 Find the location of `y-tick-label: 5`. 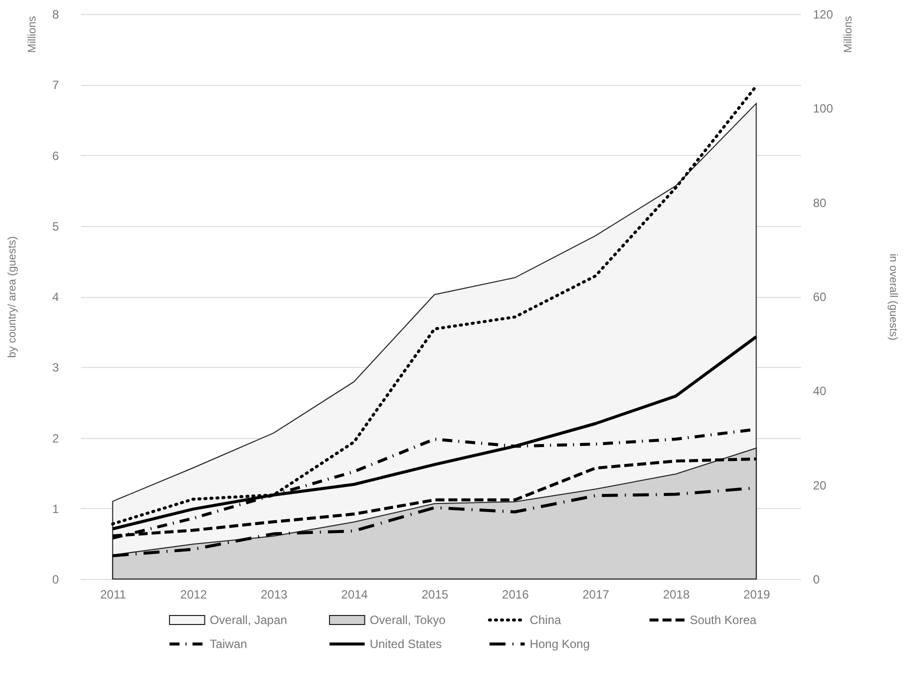

y-tick-label: 5 is located at coordinates (56, 226).